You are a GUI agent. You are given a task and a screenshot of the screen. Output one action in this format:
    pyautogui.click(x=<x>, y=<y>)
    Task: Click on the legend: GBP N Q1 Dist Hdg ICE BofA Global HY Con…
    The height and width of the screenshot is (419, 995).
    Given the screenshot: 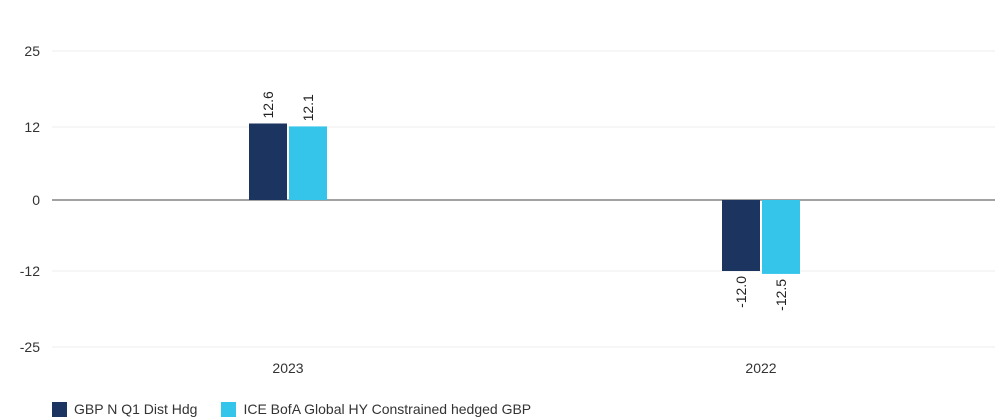 What is the action you would take?
    pyautogui.click(x=291, y=409)
    